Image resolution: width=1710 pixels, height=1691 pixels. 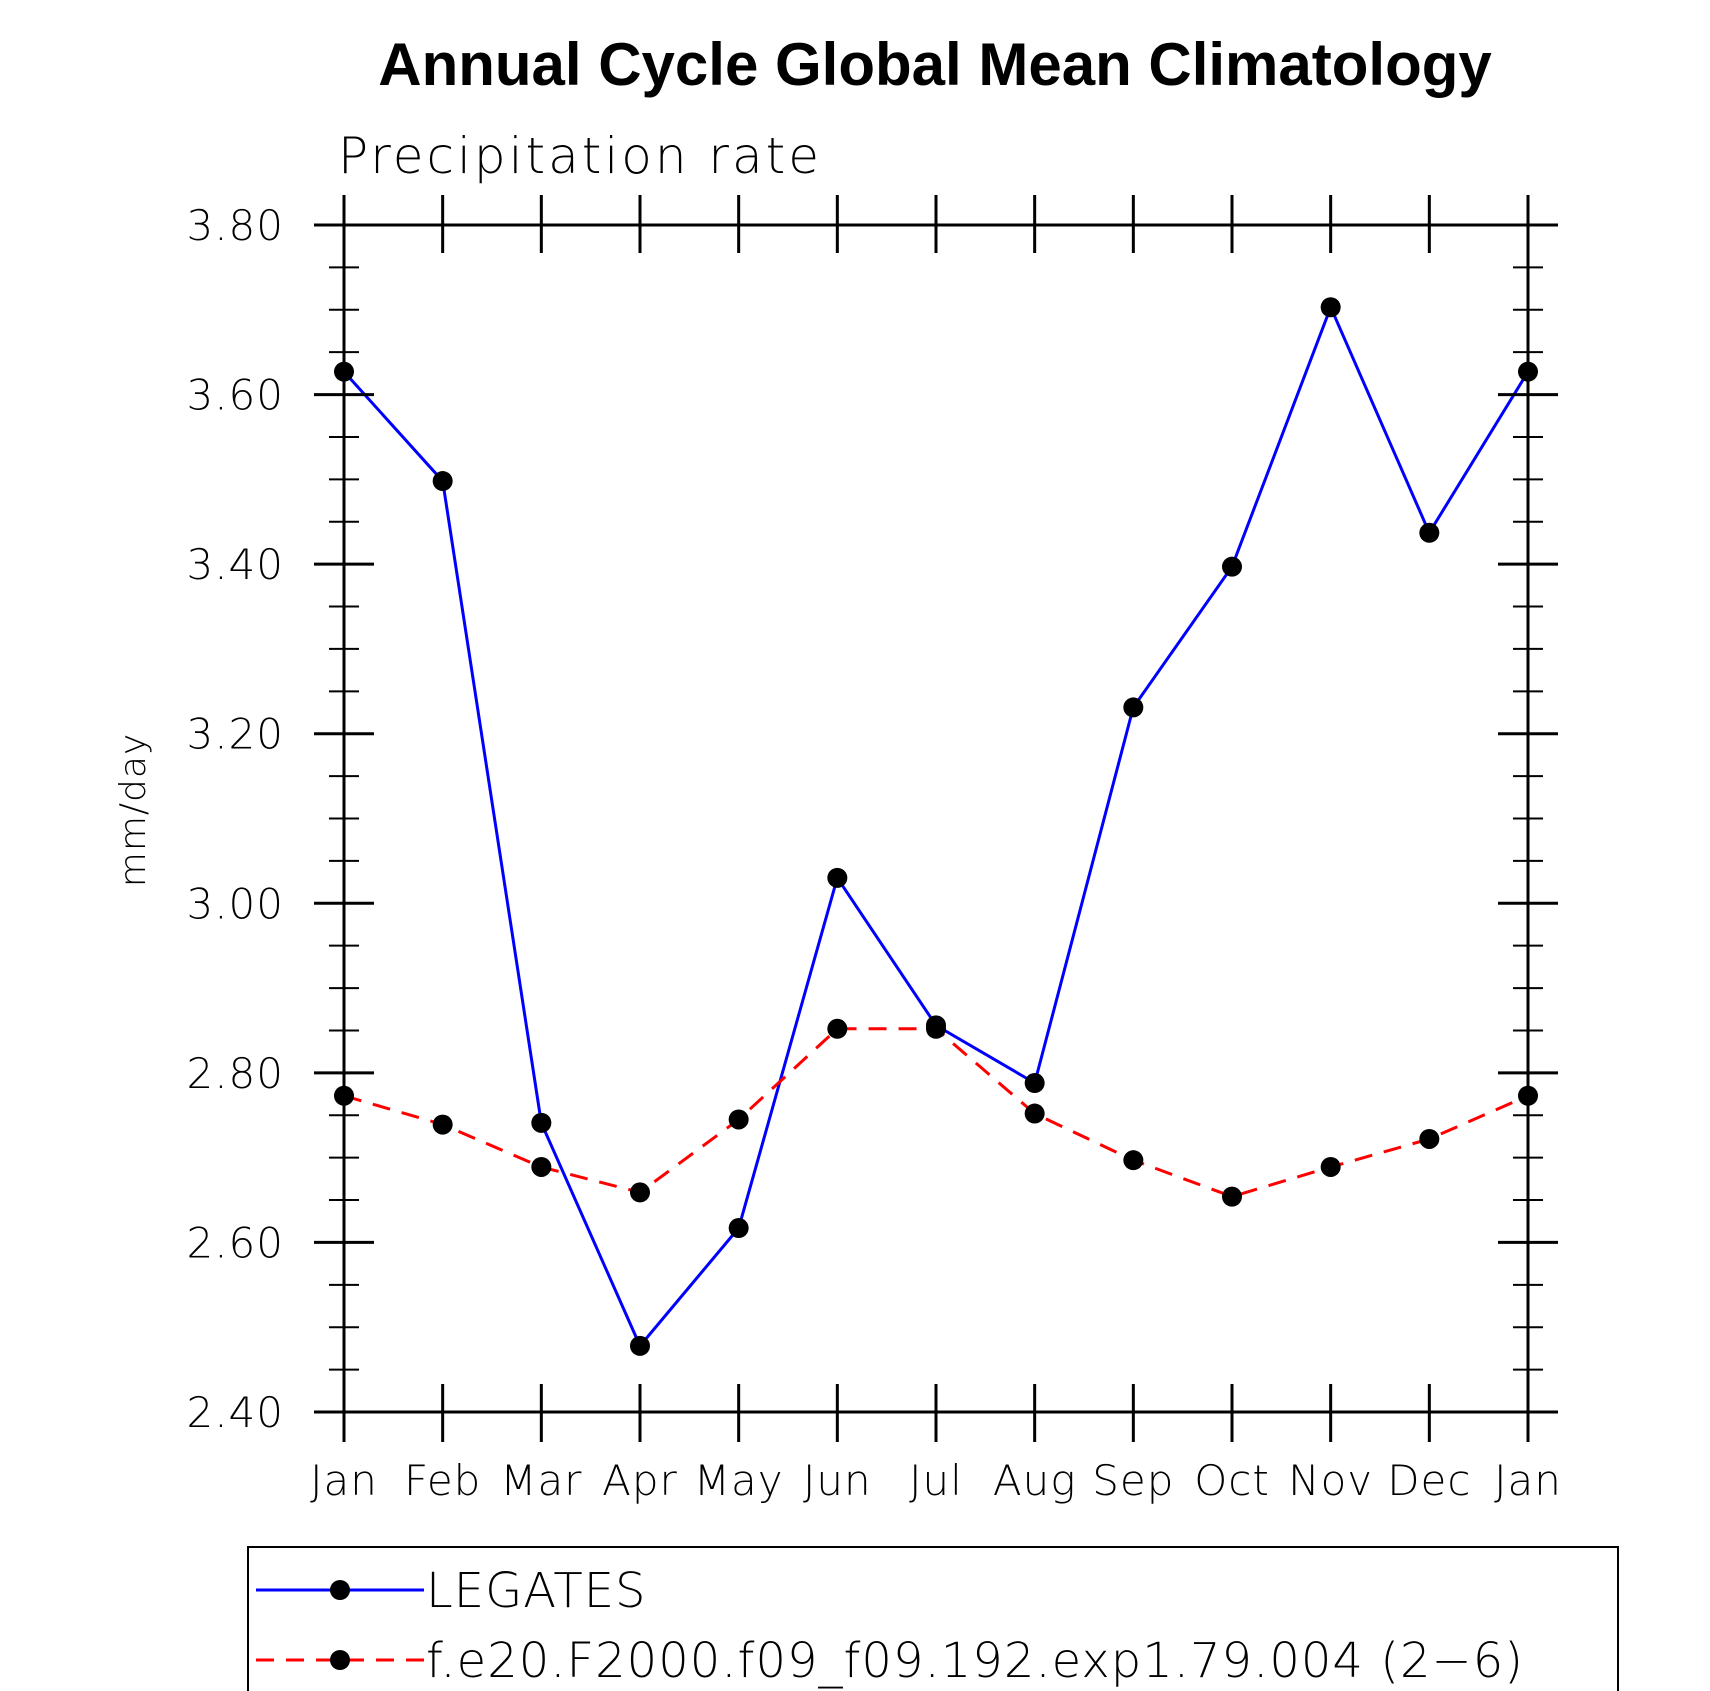 What do you see at coordinates (541, 1480) in the screenshot?
I see `x-tick-label: Mar` at bounding box center [541, 1480].